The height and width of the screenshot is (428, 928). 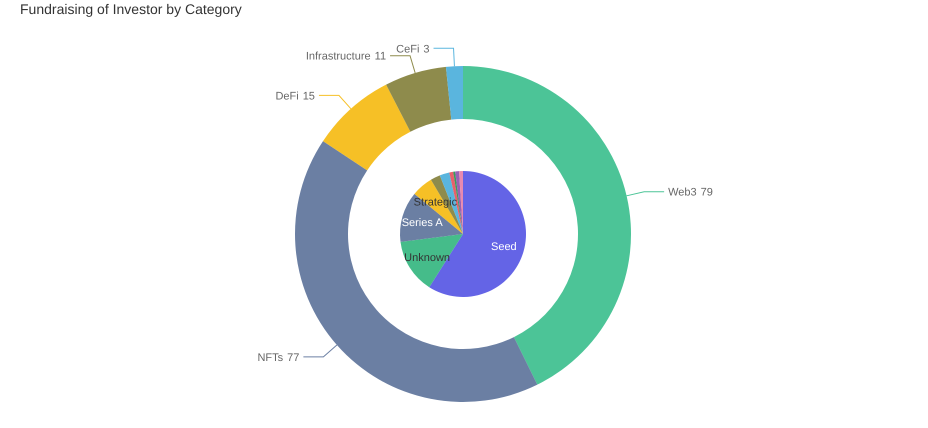 I want to click on data-label: 15, so click(x=308, y=96).